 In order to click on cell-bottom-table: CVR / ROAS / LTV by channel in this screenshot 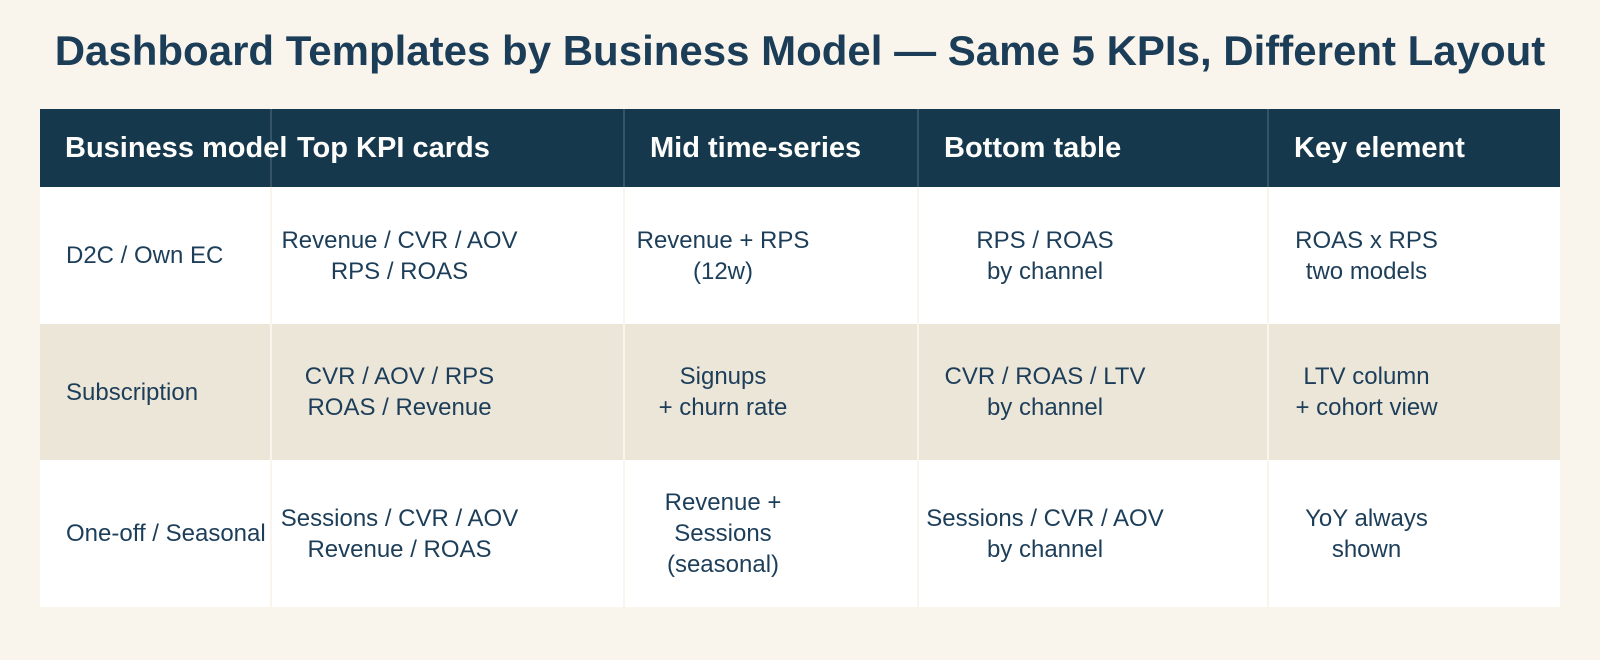, I will do `click(1092, 392)`.